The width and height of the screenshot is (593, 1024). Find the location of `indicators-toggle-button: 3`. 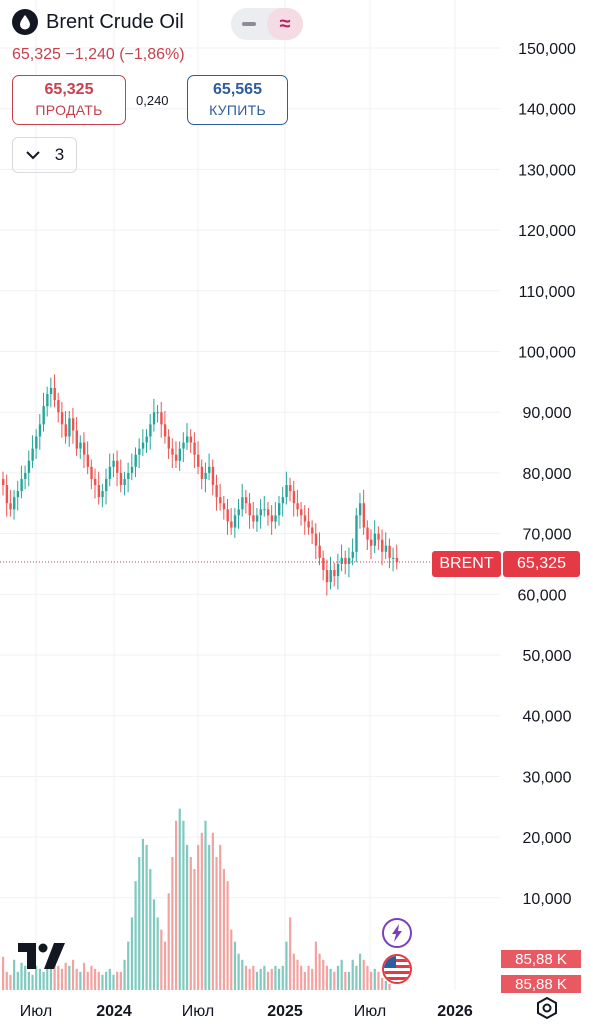

indicators-toggle-button: 3 is located at coordinates (44, 155).